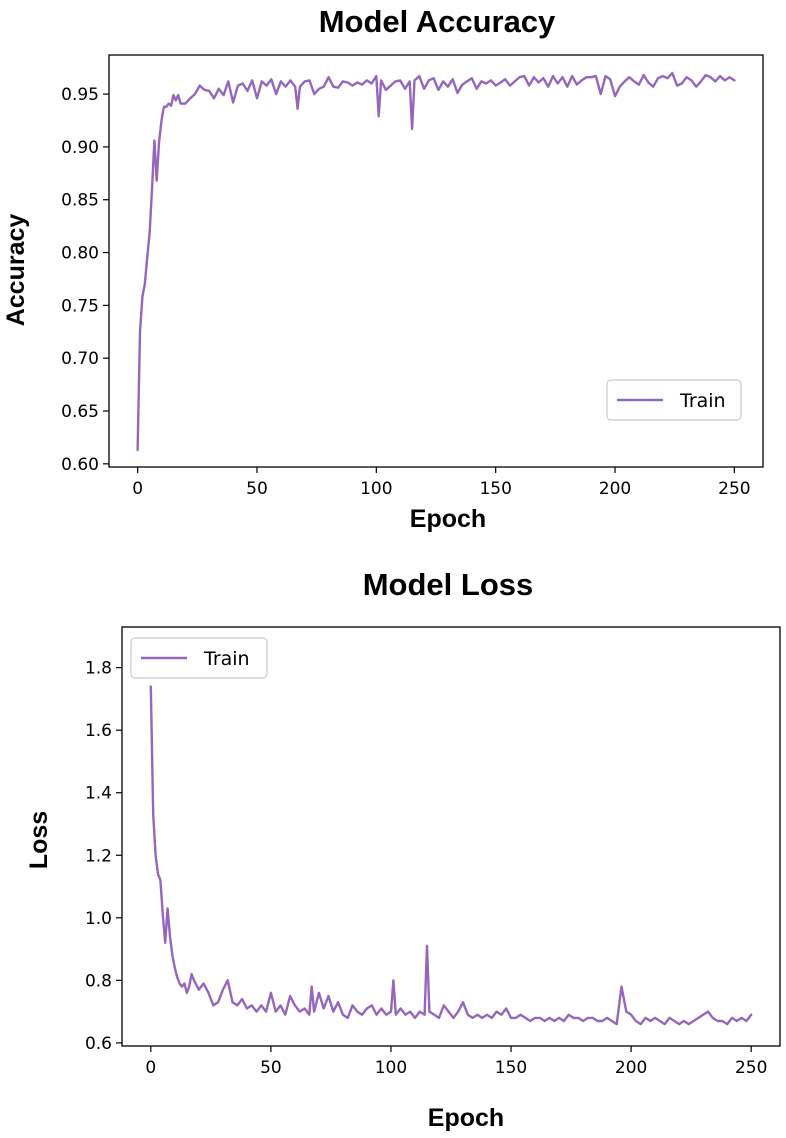 Image resolution: width=786 pixels, height=1138 pixels. Describe the element at coordinates (437, 21) in the screenshot. I see `chart-title: Model Accuracy` at that location.